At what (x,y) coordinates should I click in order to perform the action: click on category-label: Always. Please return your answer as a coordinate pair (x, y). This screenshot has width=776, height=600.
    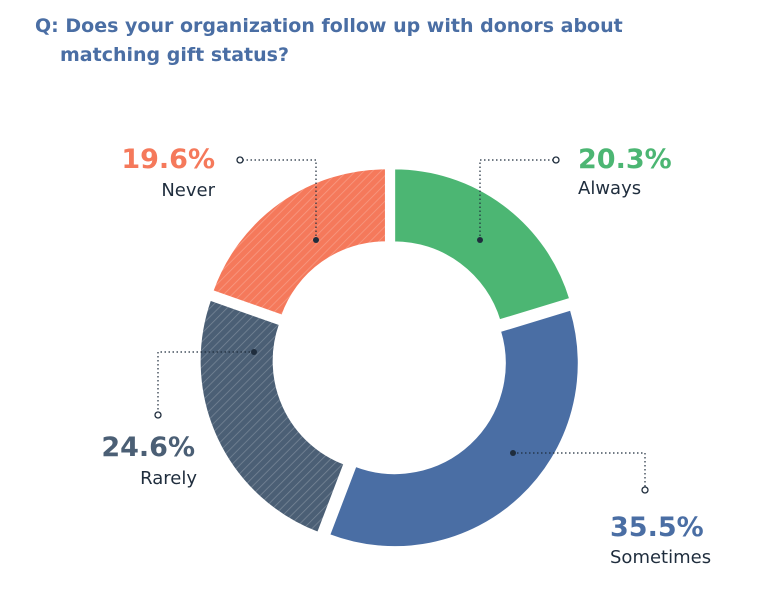
    Looking at the image, I should click on (609, 188).